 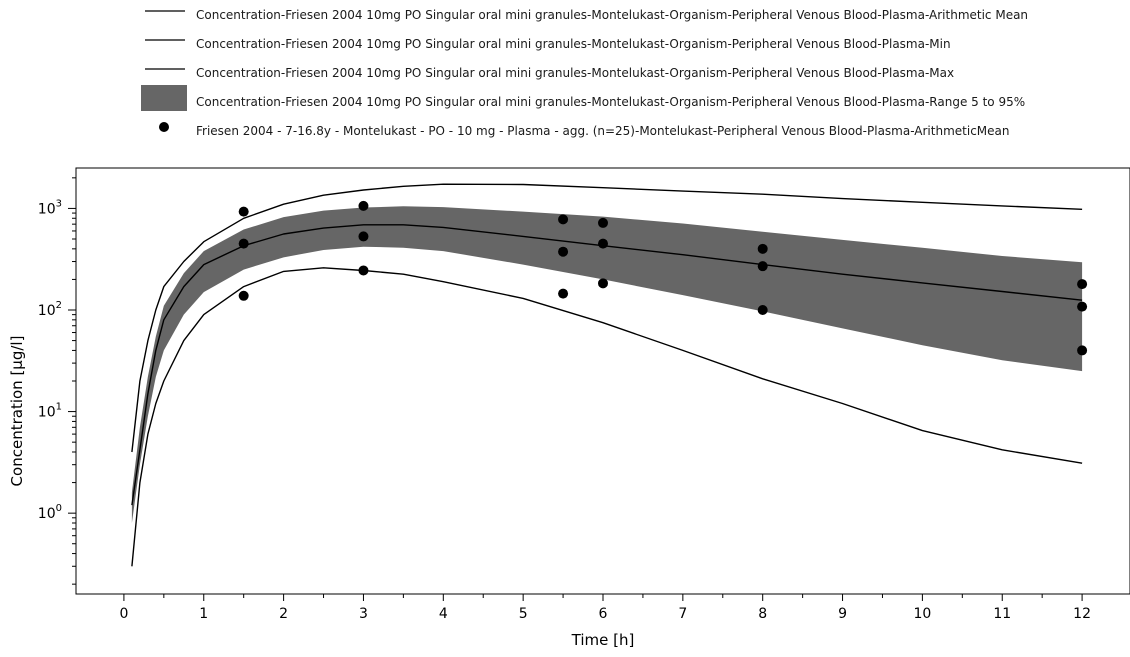 I want to click on y-tick-exponent: 3, so click(x=59, y=203).